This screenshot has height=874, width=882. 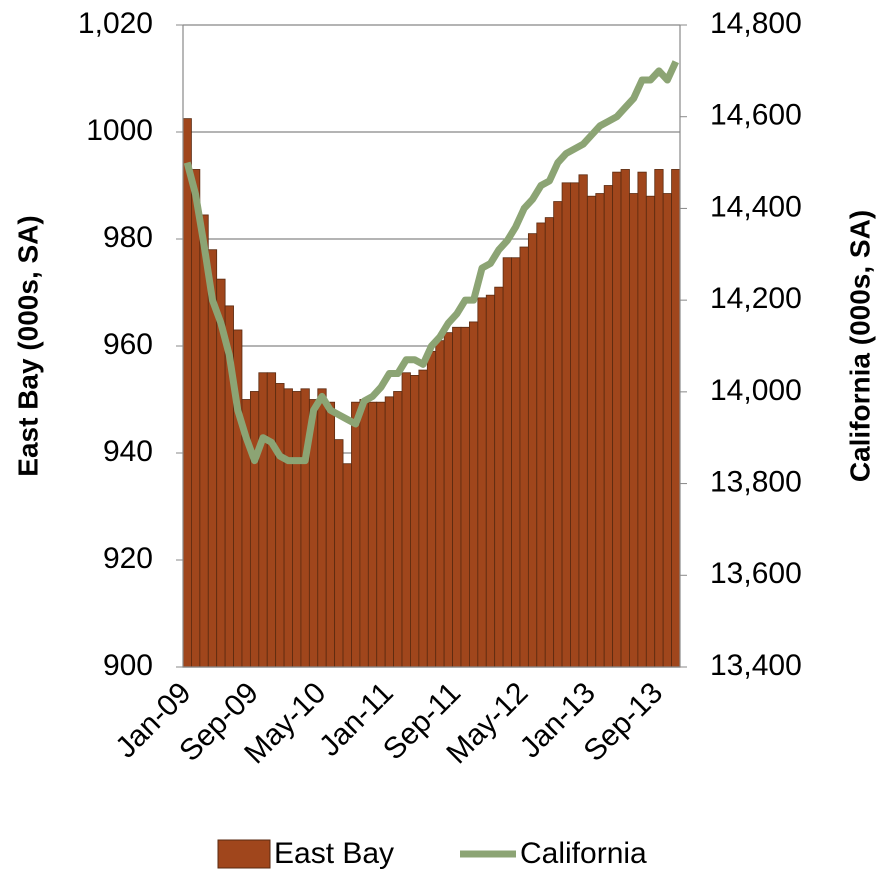 I want to click on legend-label: California, so click(x=583, y=853).